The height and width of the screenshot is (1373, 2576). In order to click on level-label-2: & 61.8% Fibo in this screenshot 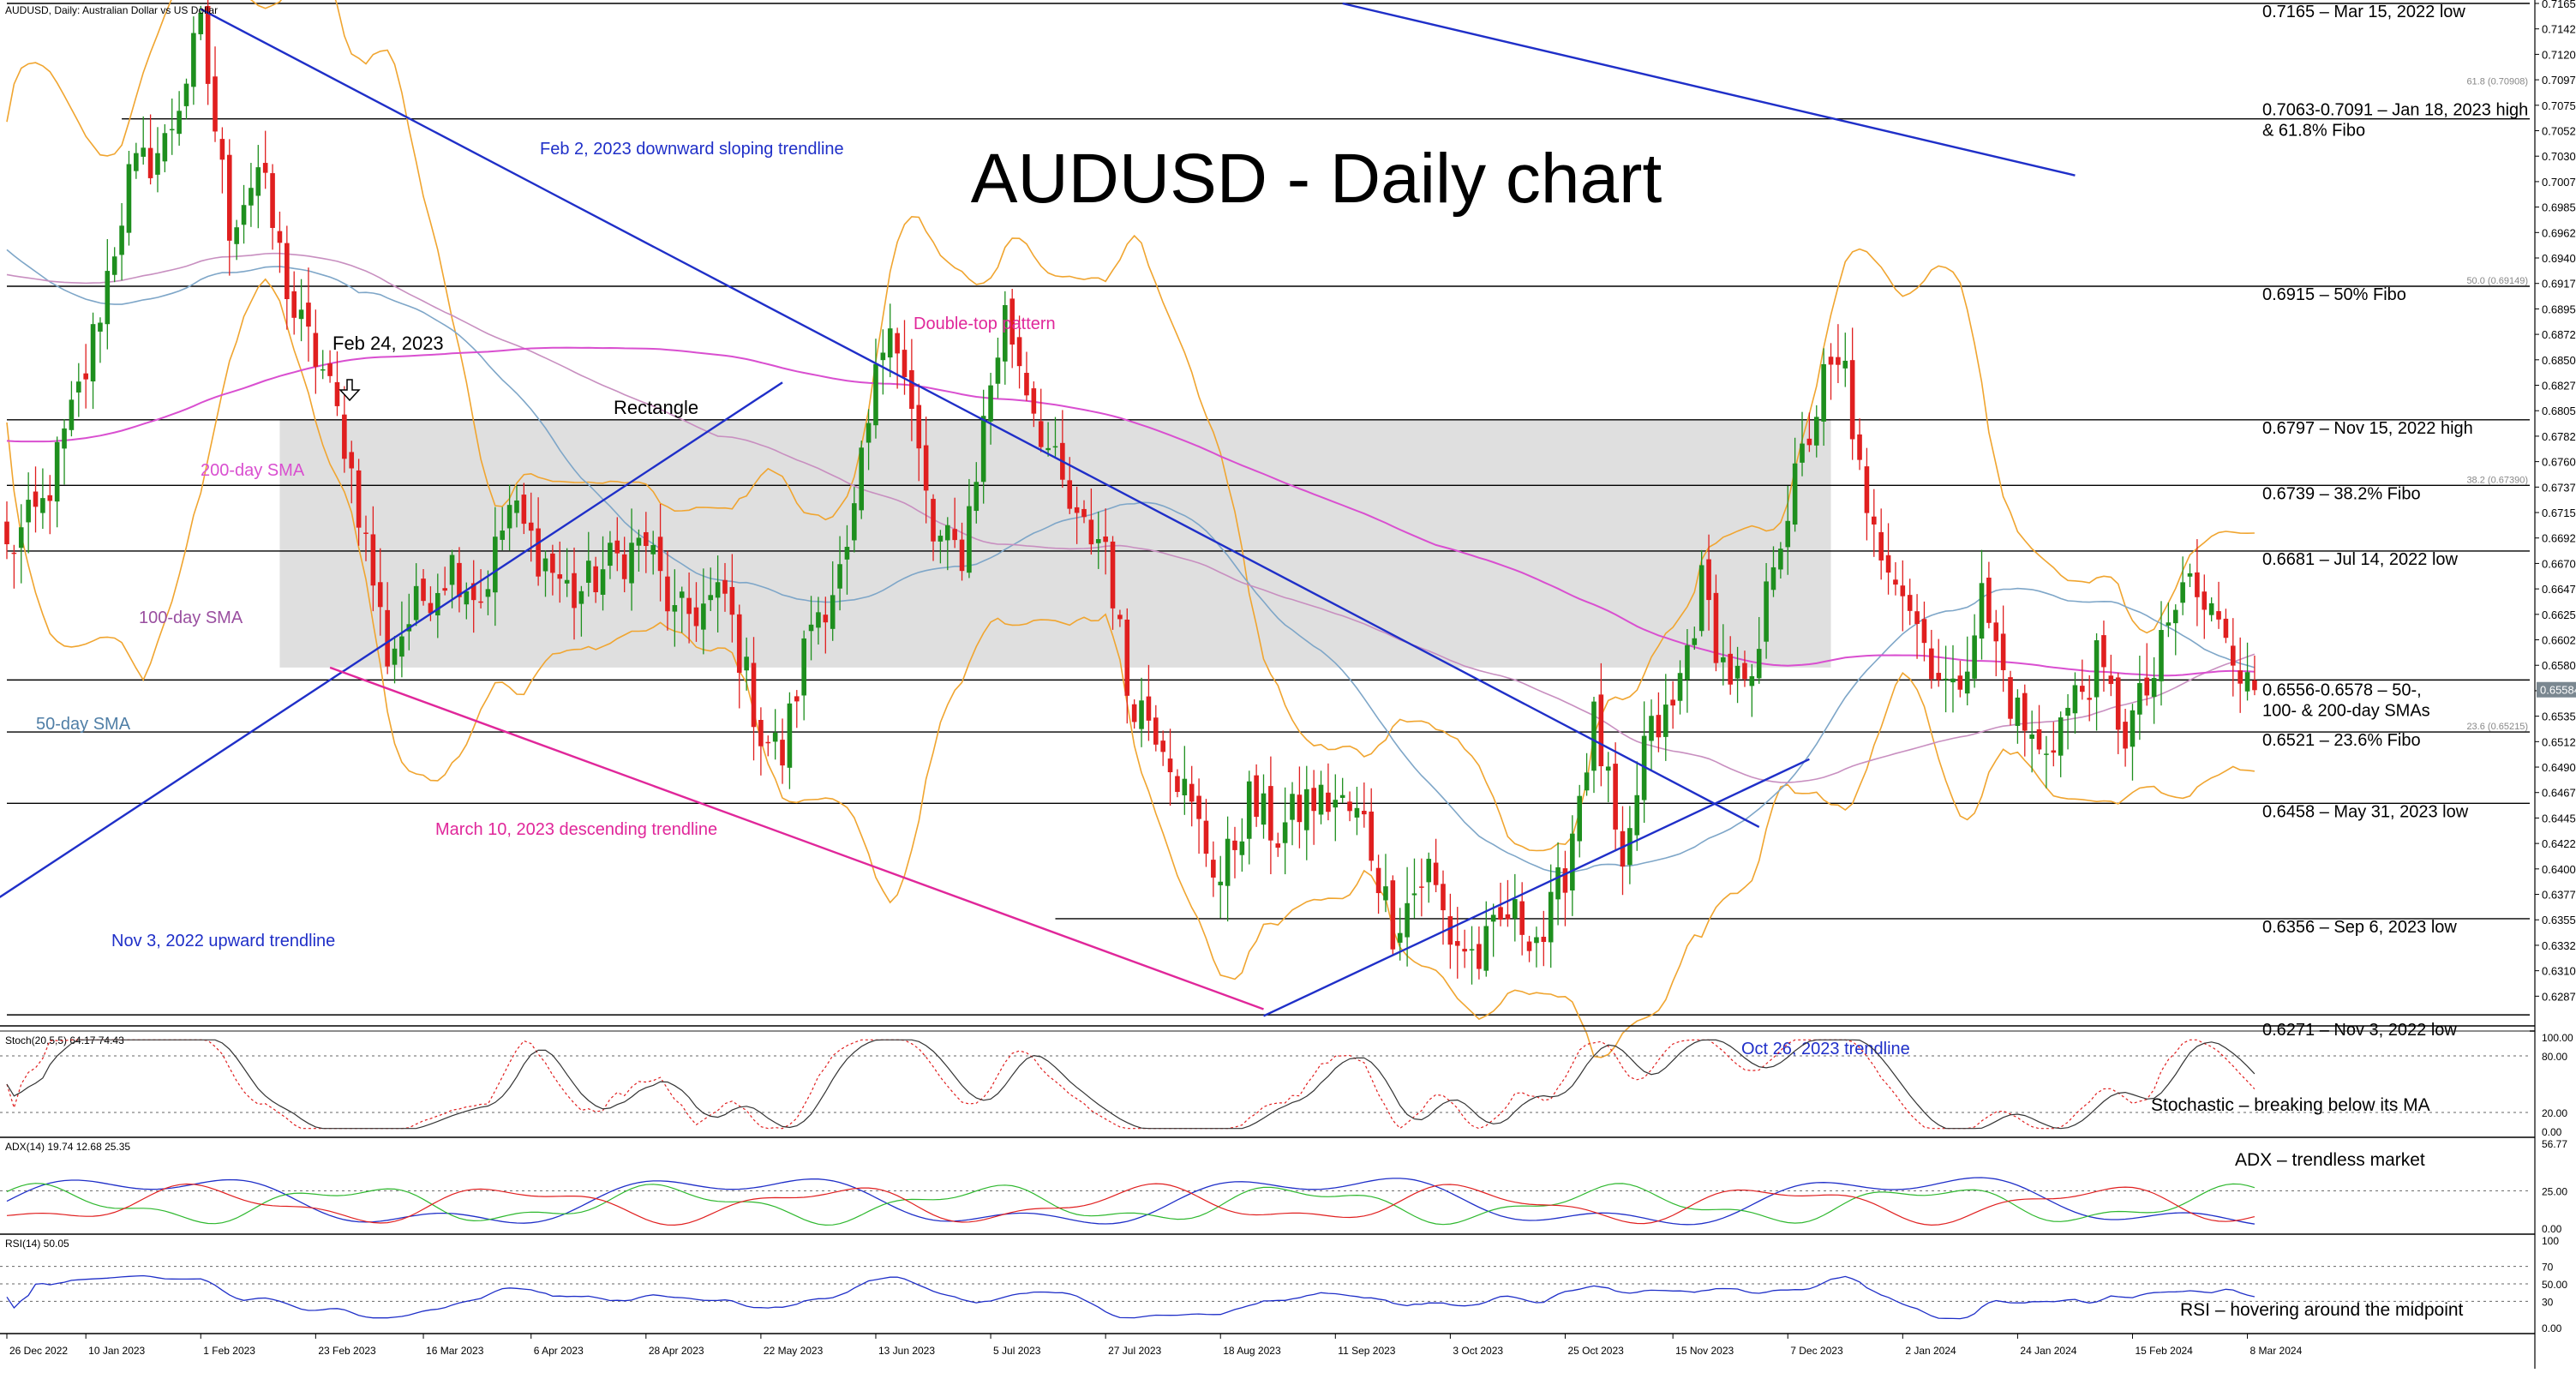, I will do `click(2313, 131)`.